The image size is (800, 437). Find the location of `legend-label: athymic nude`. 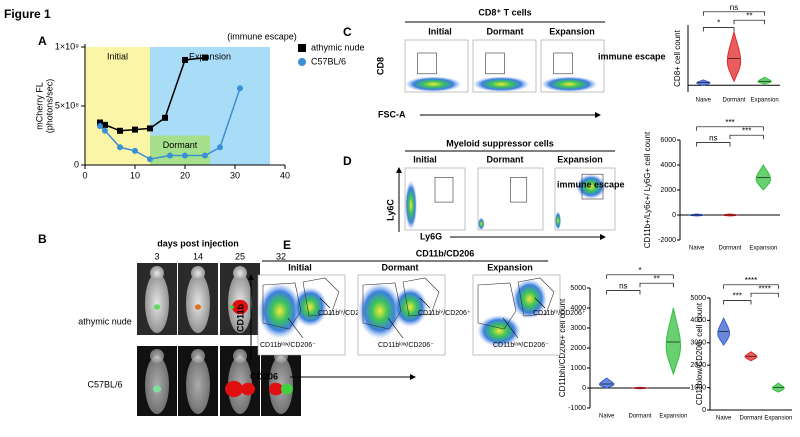

legend-label: athymic nude is located at coordinates (338, 47).